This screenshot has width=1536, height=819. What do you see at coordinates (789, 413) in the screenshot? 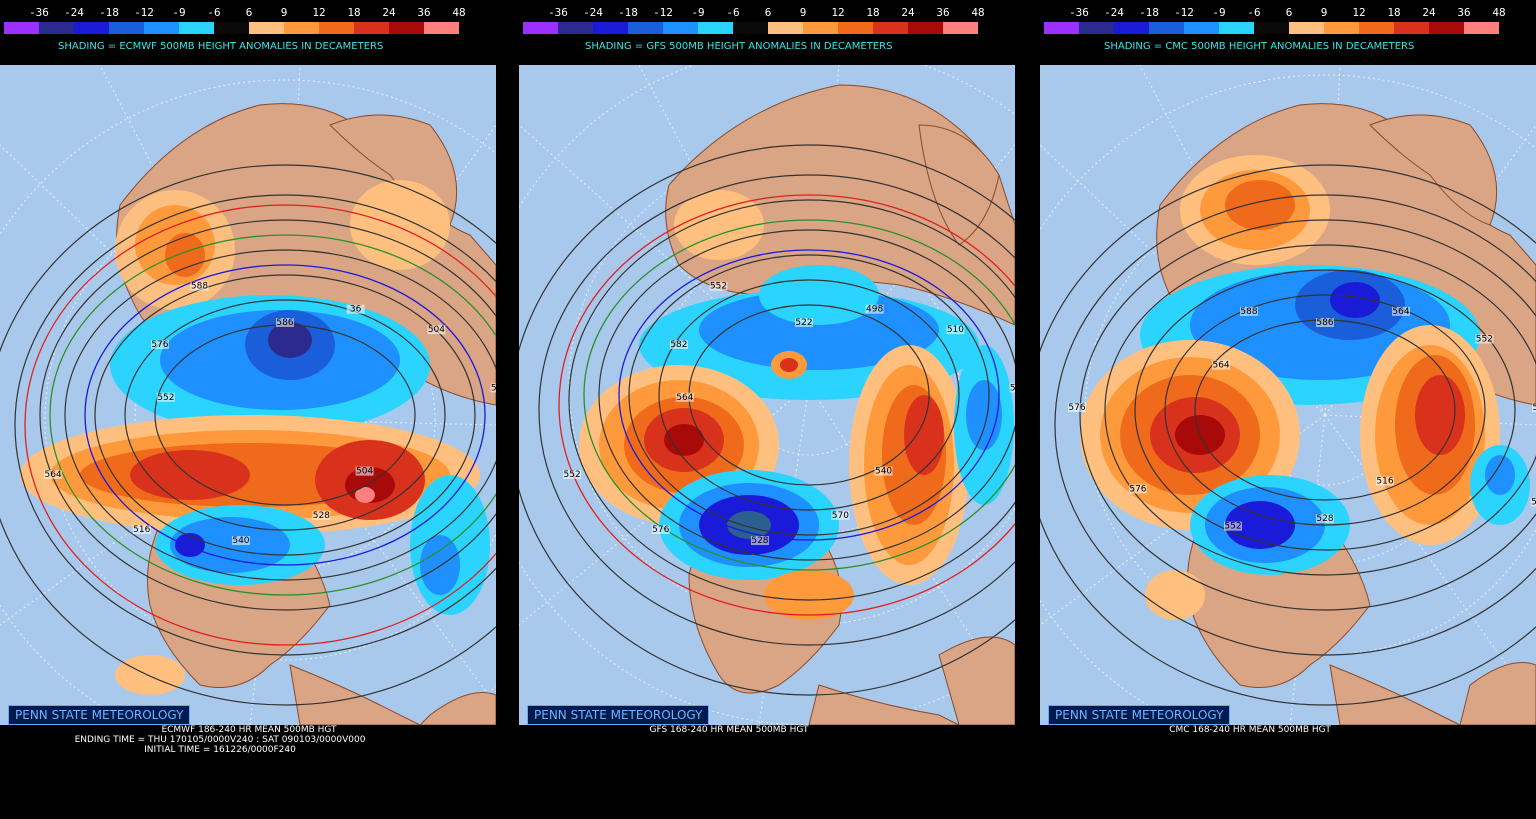
I see `contour-labels: 522498510516522540570528576552564582552` at bounding box center [789, 413].